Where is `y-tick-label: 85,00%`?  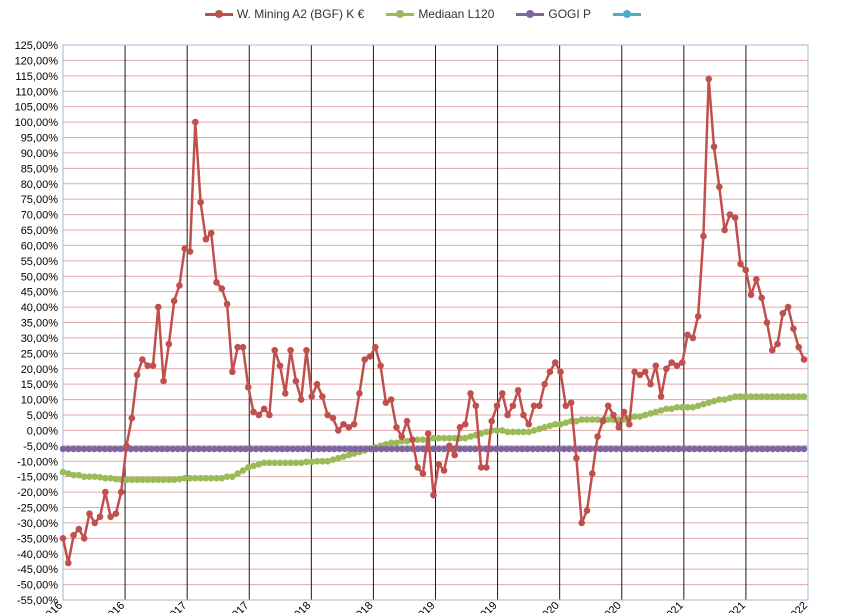
y-tick-label: 85,00% is located at coordinates (40, 169).